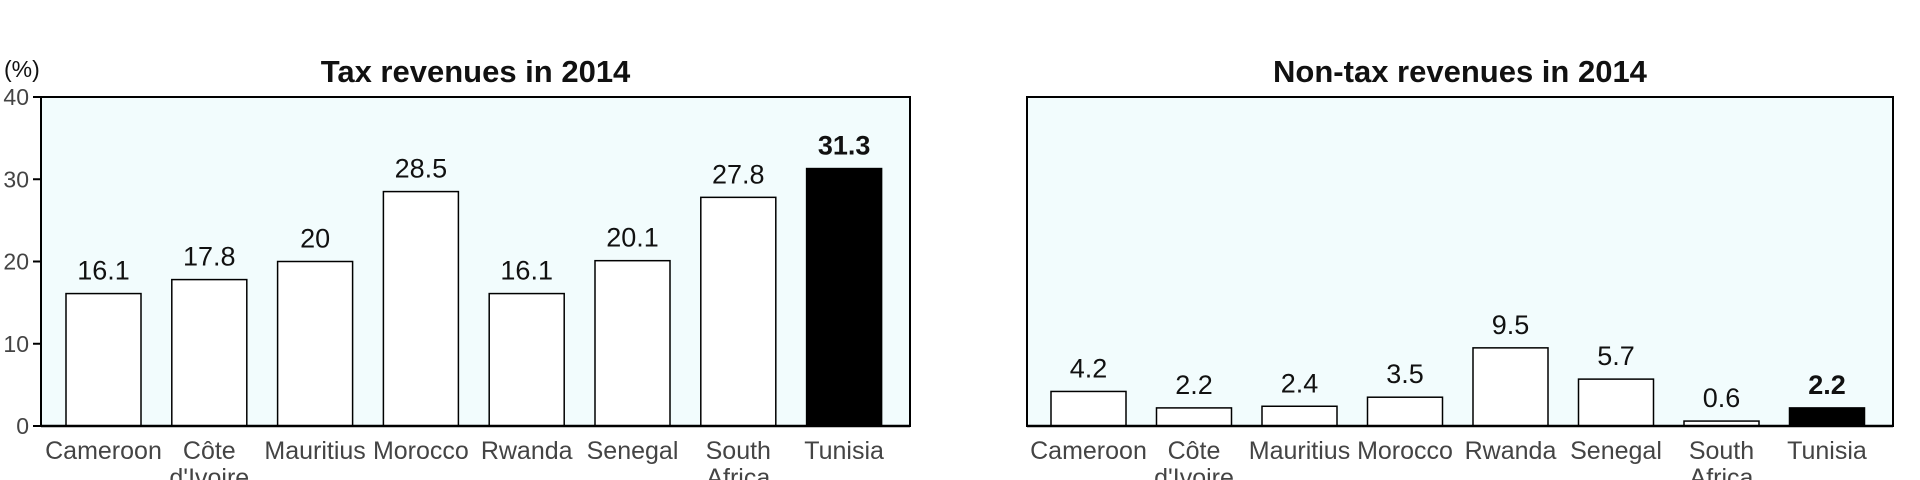 The height and width of the screenshot is (480, 1920). I want to click on nontax-category-label: Côte d'Ivoire, so click(1194, 458).